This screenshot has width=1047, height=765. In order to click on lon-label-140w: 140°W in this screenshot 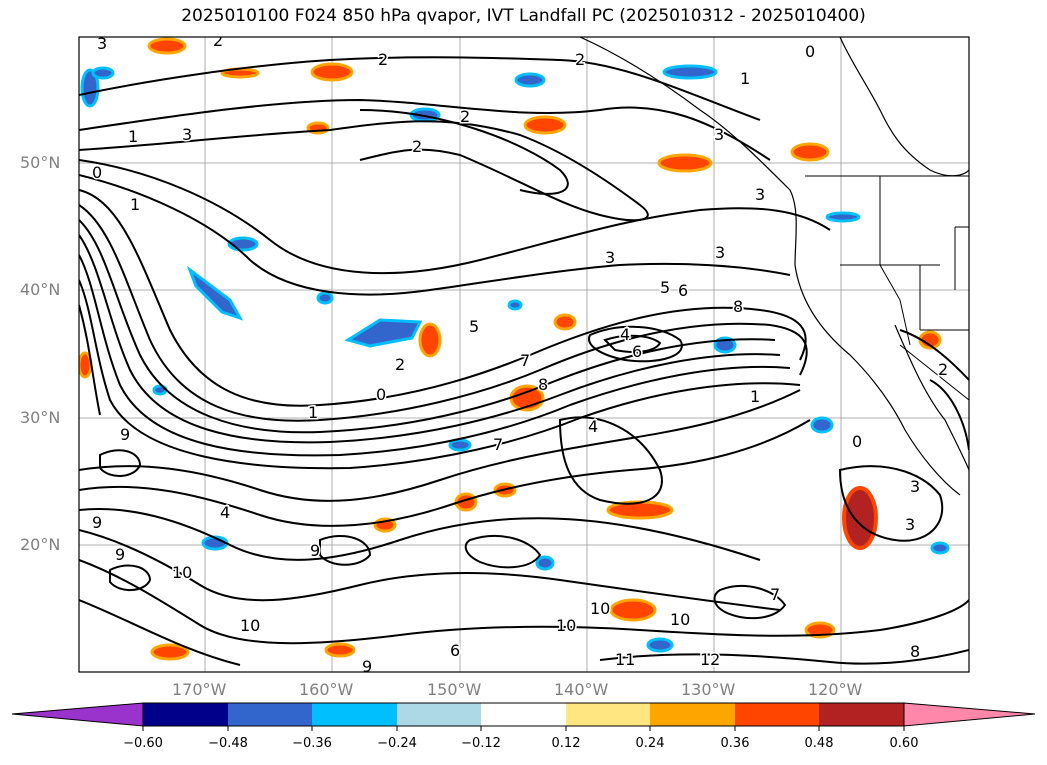, I will do `click(581, 689)`.